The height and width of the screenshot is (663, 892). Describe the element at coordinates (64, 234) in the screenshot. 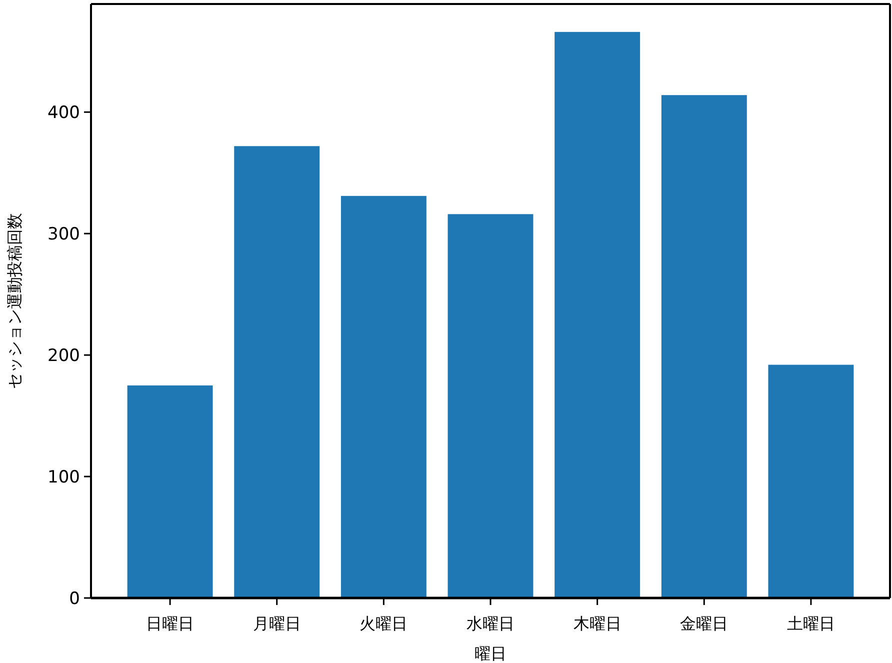

I see `y-tick-label: 300` at that location.